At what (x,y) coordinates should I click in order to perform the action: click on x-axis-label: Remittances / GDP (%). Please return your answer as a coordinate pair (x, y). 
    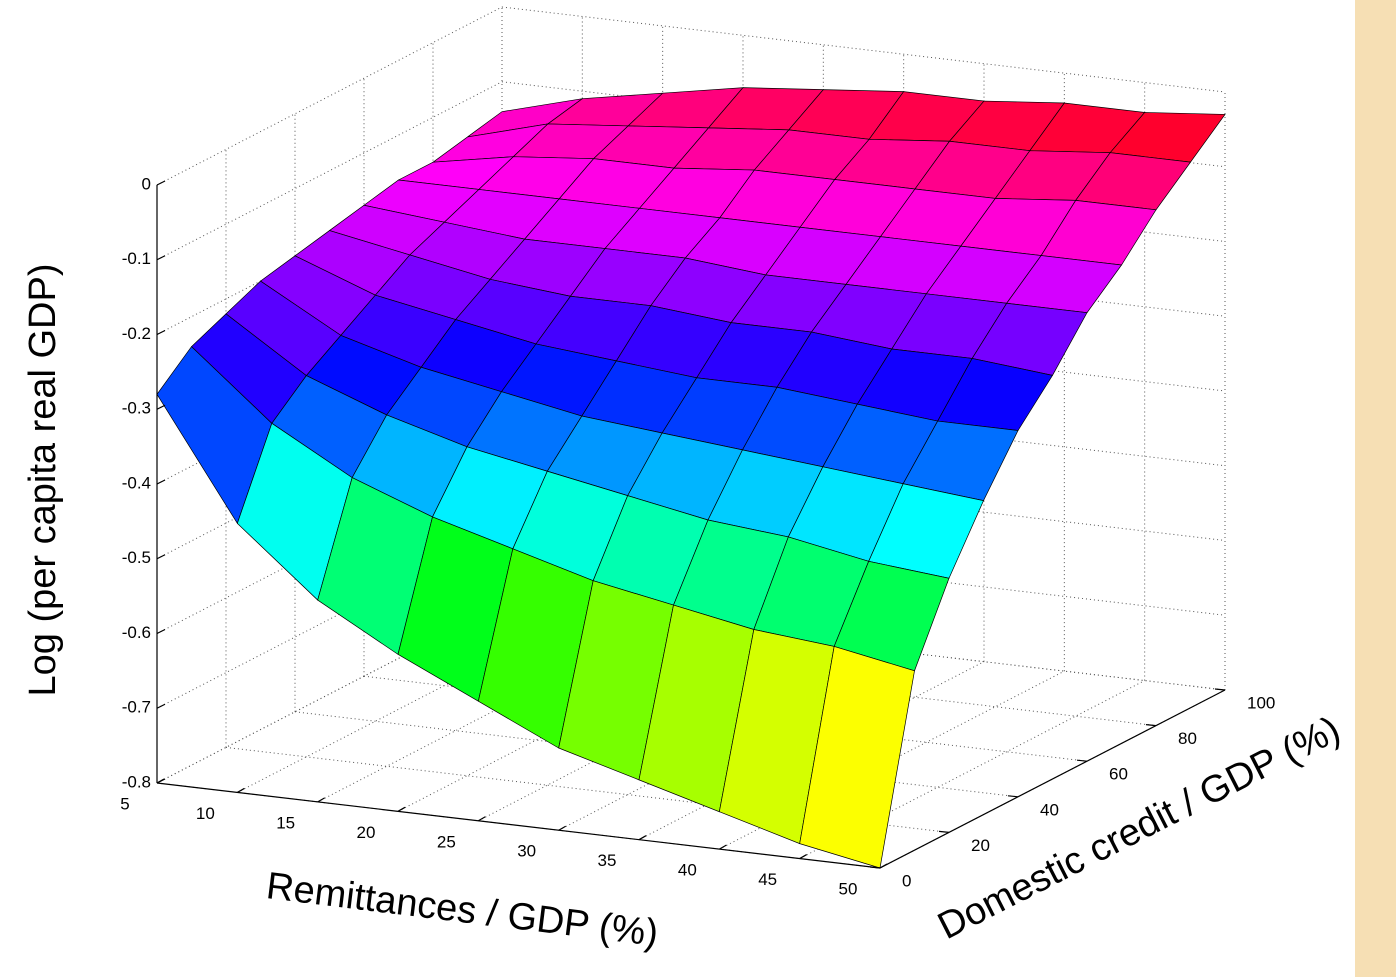
    Looking at the image, I should click on (462, 910).